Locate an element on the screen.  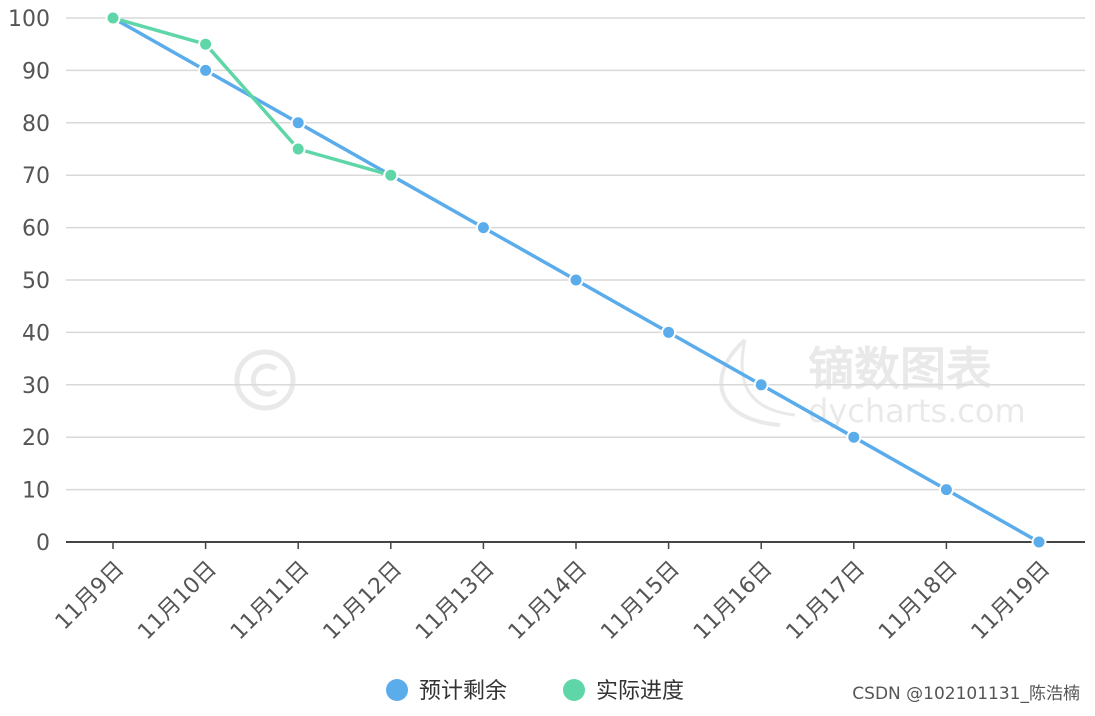
watermark-brand-text: 镝数图表 is located at coordinates (900, 369).